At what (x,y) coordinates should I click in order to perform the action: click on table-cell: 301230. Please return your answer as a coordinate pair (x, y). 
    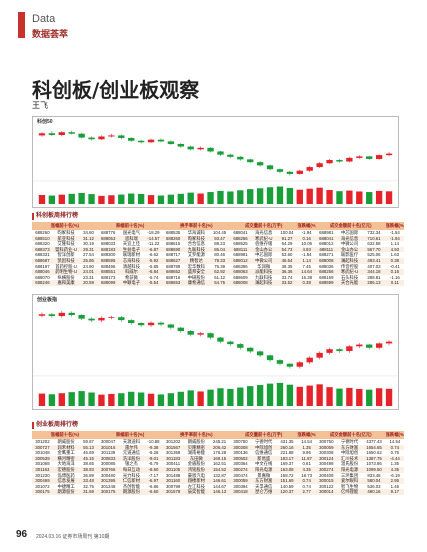
    Looking at the image, I should click on (42, 475).